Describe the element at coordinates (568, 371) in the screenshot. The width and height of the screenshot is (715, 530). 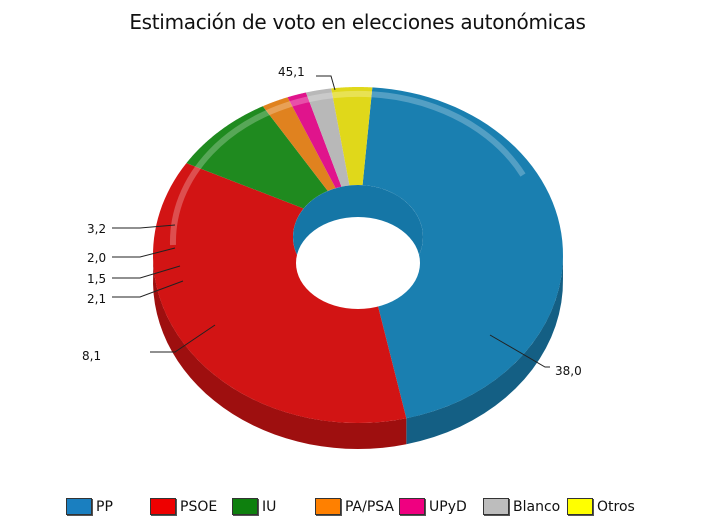
I see `value-label: 38,0` at that location.